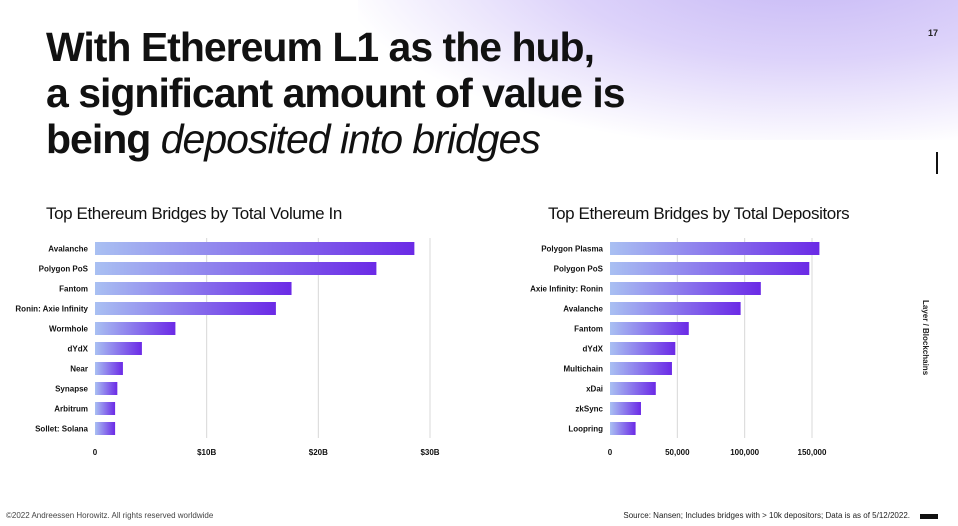  Describe the element at coordinates (699, 213) in the screenshot. I see `chart-title-depositors: Top Ethereum Bridges by Total Depositors` at that location.